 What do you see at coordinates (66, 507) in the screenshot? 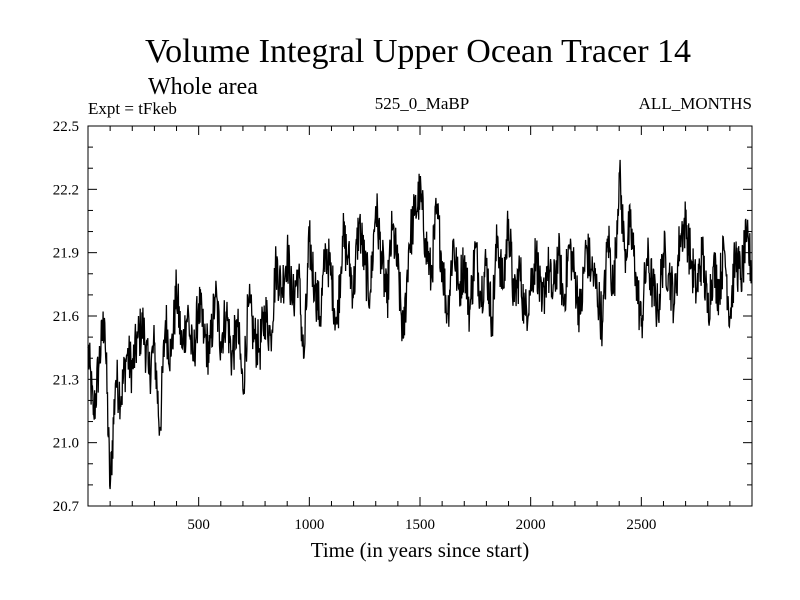
I see `y-tick-label: 20.7` at bounding box center [66, 507].